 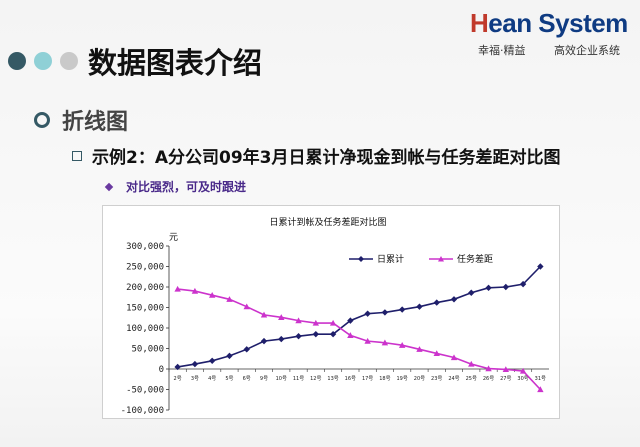 I want to click on bullet-level2: 示例2：A分公司09年3月日累计净现金到帐与任务差距对比图, so click(x=316, y=155).